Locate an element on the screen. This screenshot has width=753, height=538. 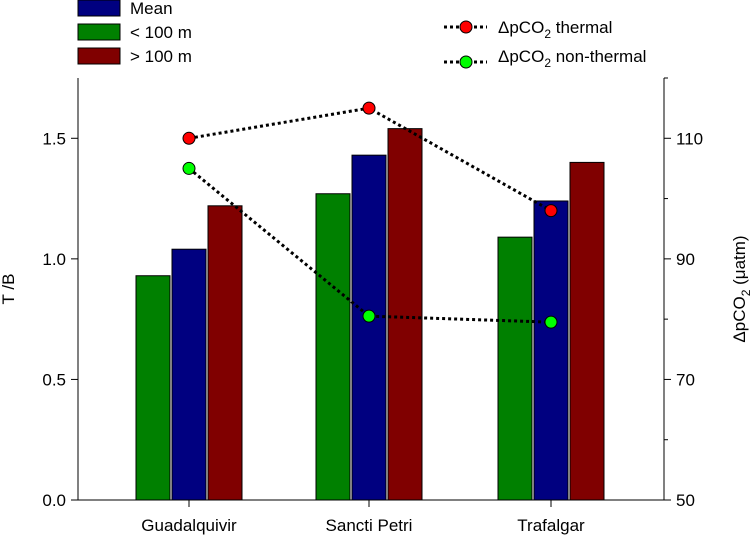
y-tick-label: 1.0 is located at coordinates (54, 259).